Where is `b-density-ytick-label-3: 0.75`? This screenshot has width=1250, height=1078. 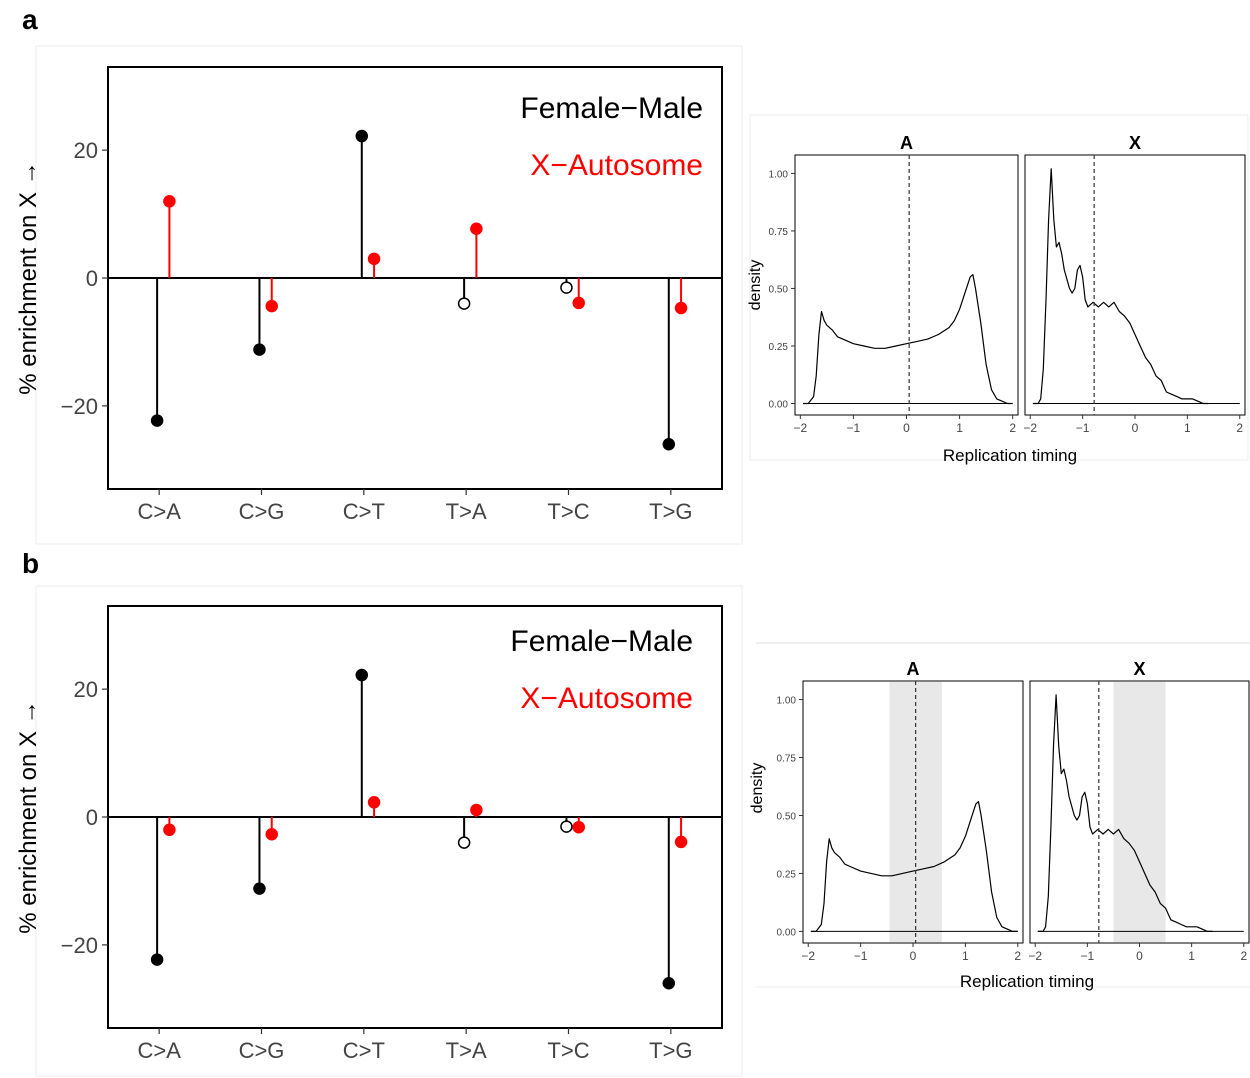
b-density-ytick-label-3: 0.75 is located at coordinates (787, 759).